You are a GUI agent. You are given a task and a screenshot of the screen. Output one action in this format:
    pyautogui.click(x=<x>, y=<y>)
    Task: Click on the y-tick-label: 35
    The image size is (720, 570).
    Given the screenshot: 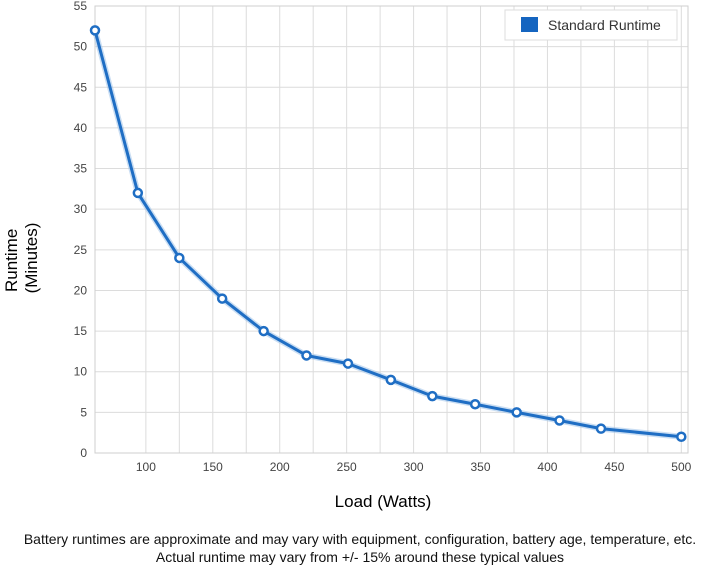 What is the action you would take?
    pyautogui.click(x=81, y=169)
    